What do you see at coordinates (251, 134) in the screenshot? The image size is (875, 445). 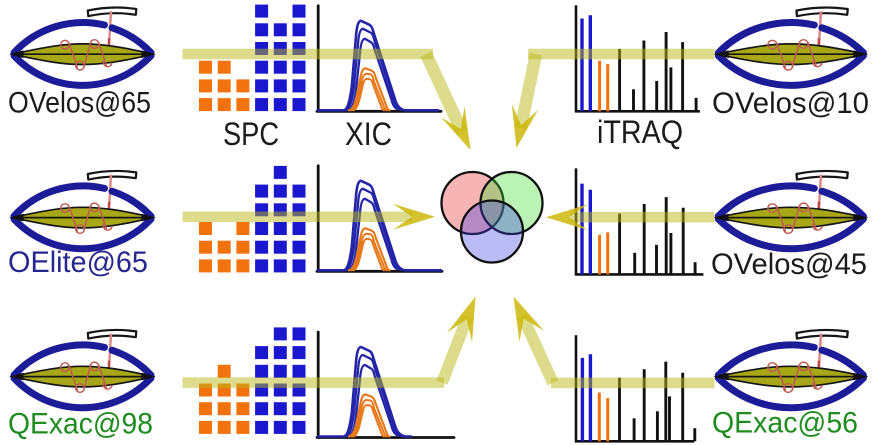 I see `svg-text: SPC` at bounding box center [251, 134].